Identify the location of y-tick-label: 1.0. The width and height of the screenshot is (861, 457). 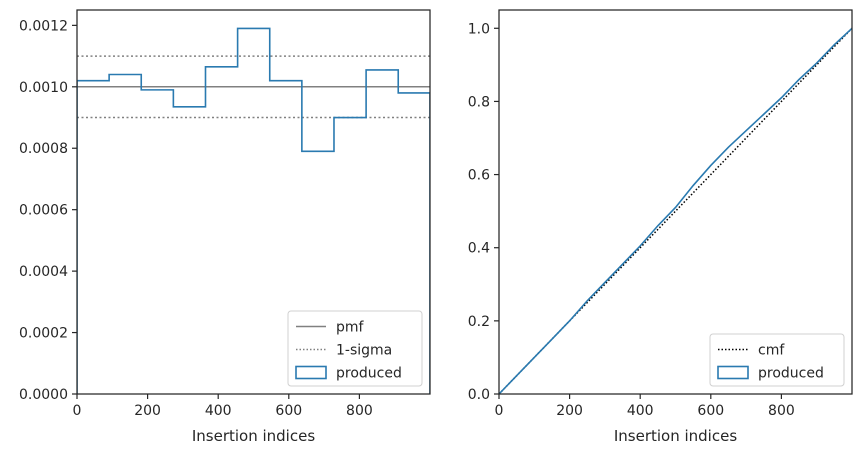
(479, 29).